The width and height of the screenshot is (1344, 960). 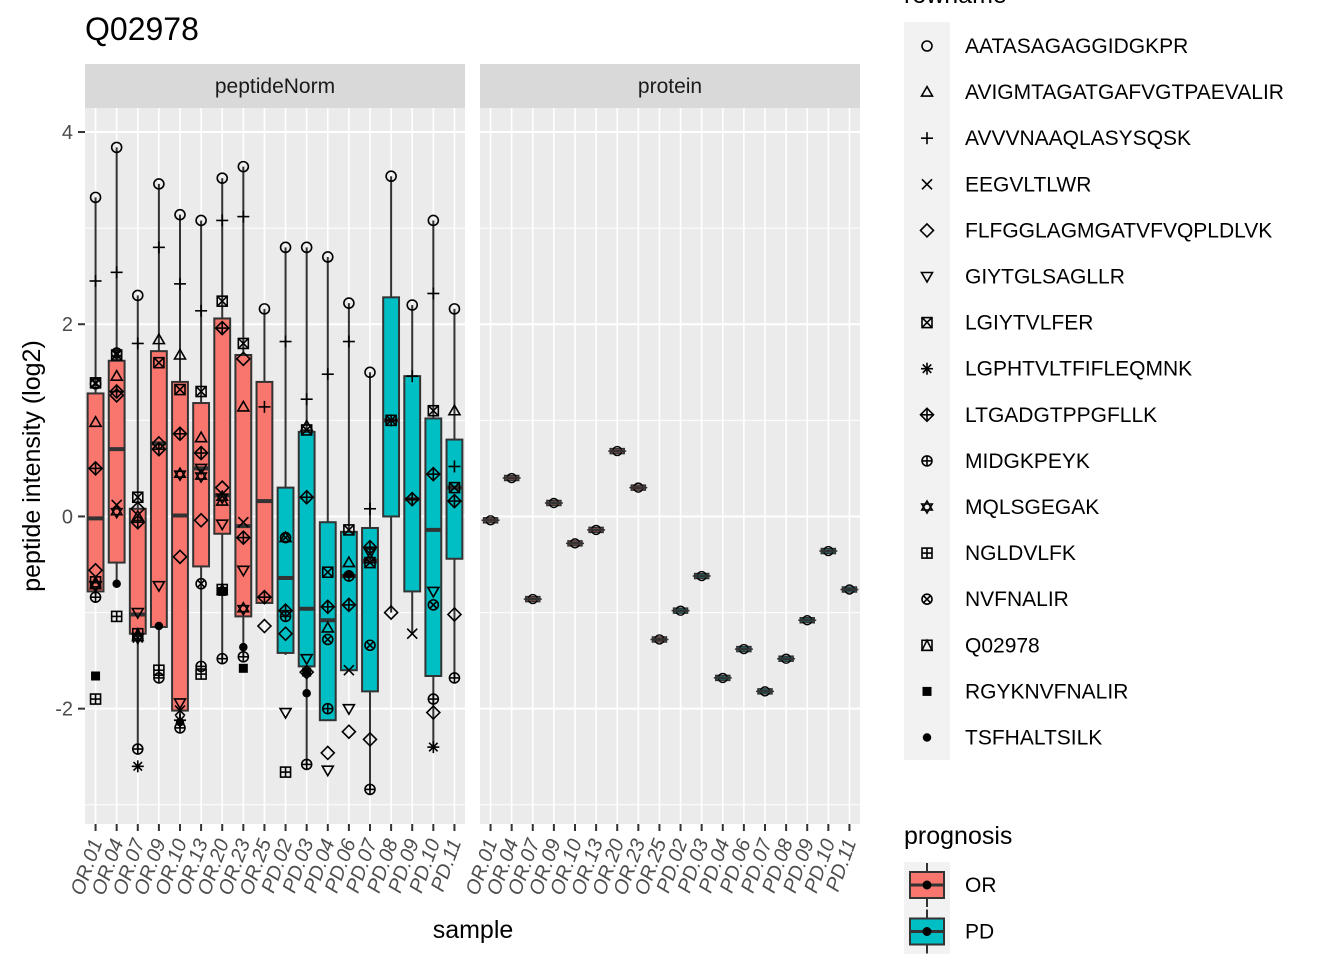 I want to click on x-axis-title: sample, so click(x=473, y=930).